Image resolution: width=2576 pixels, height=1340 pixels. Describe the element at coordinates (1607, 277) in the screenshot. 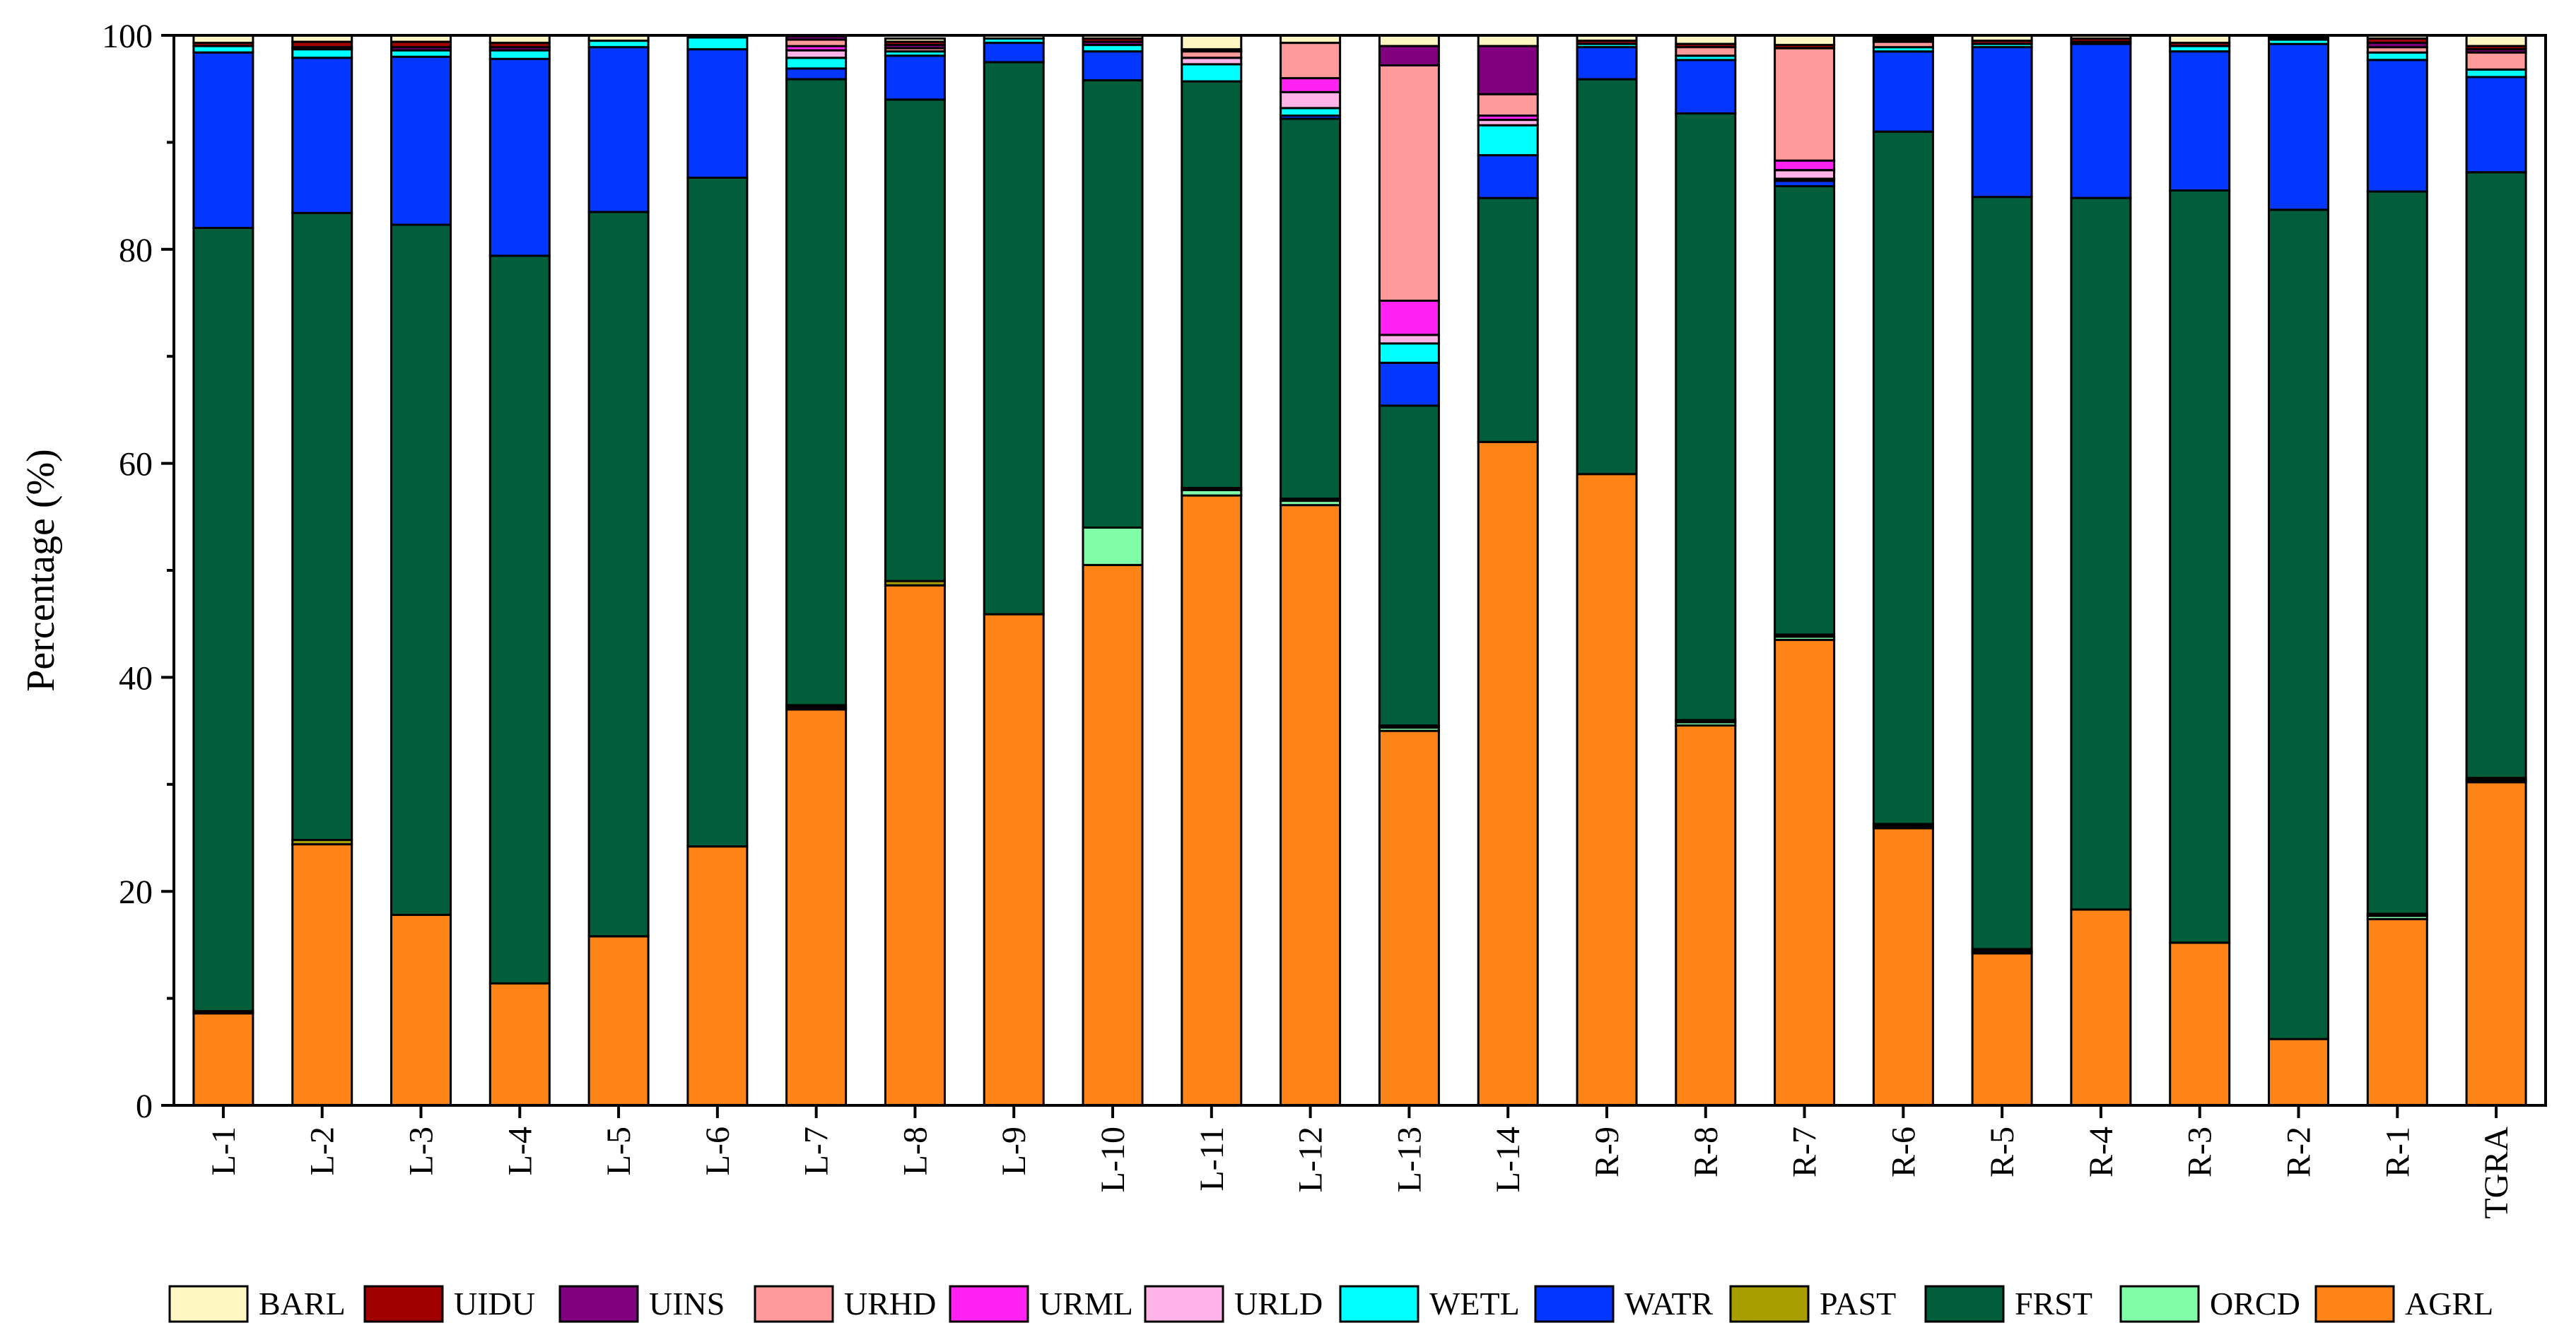

I see `bar-segment-r-9-frst` at that location.